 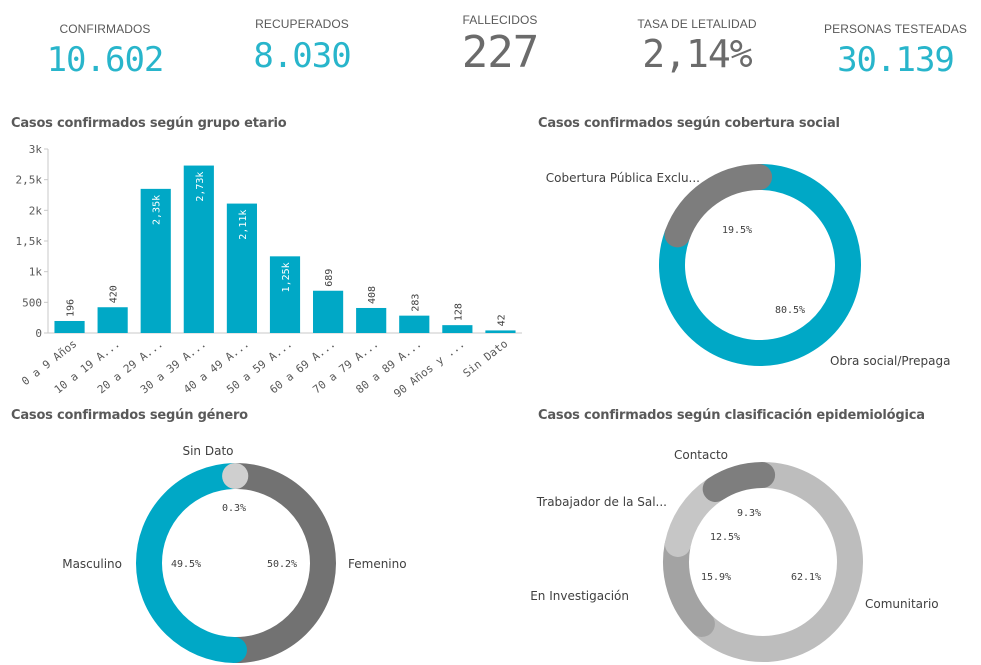 I want to click on kpi-label: RECUPERADOS, so click(x=302, y=24).